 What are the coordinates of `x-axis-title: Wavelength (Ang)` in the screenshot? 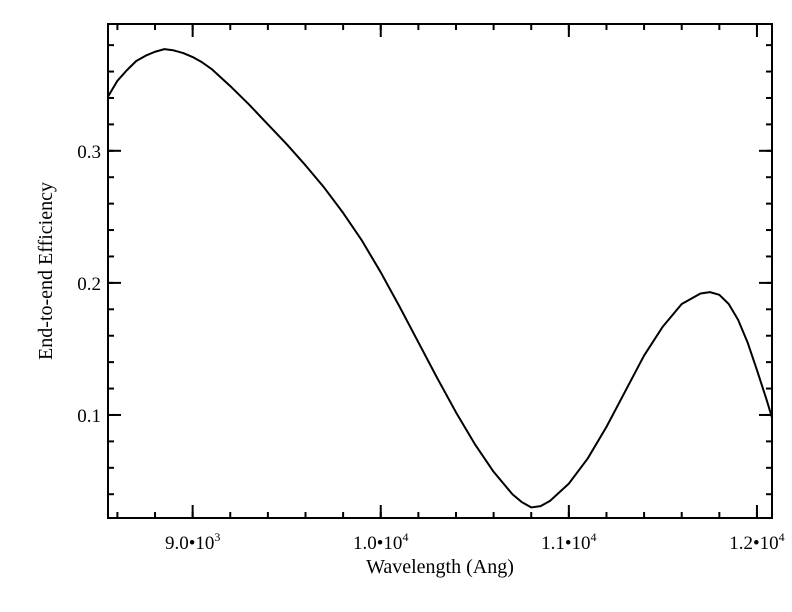 It's located at (440, 567).